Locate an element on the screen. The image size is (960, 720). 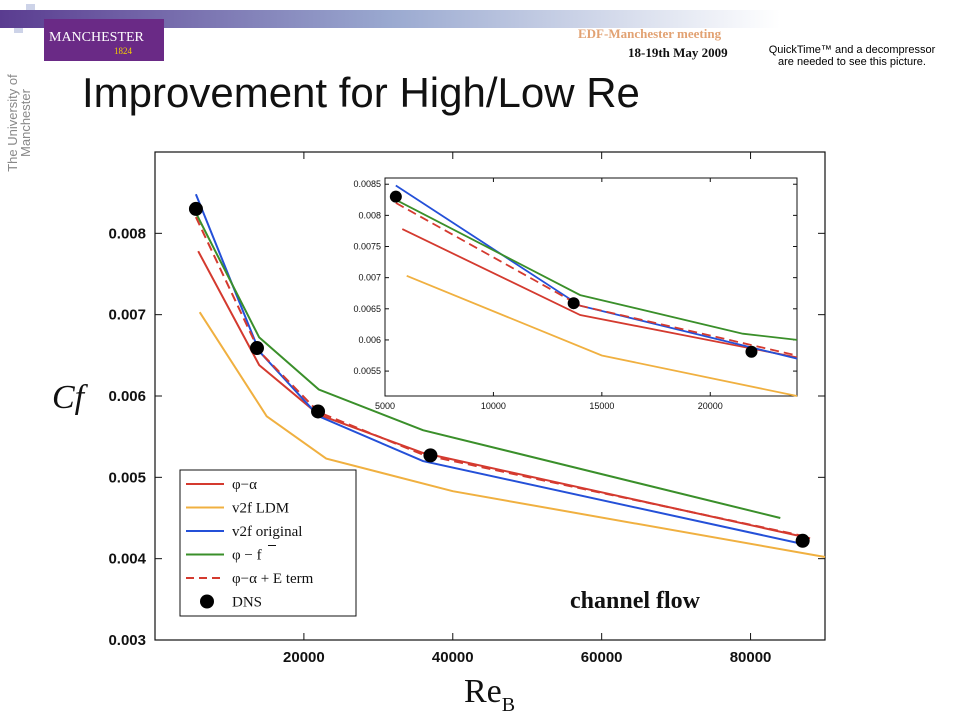
x-axis-title-group: ReB is located at coordinates (489, 694).